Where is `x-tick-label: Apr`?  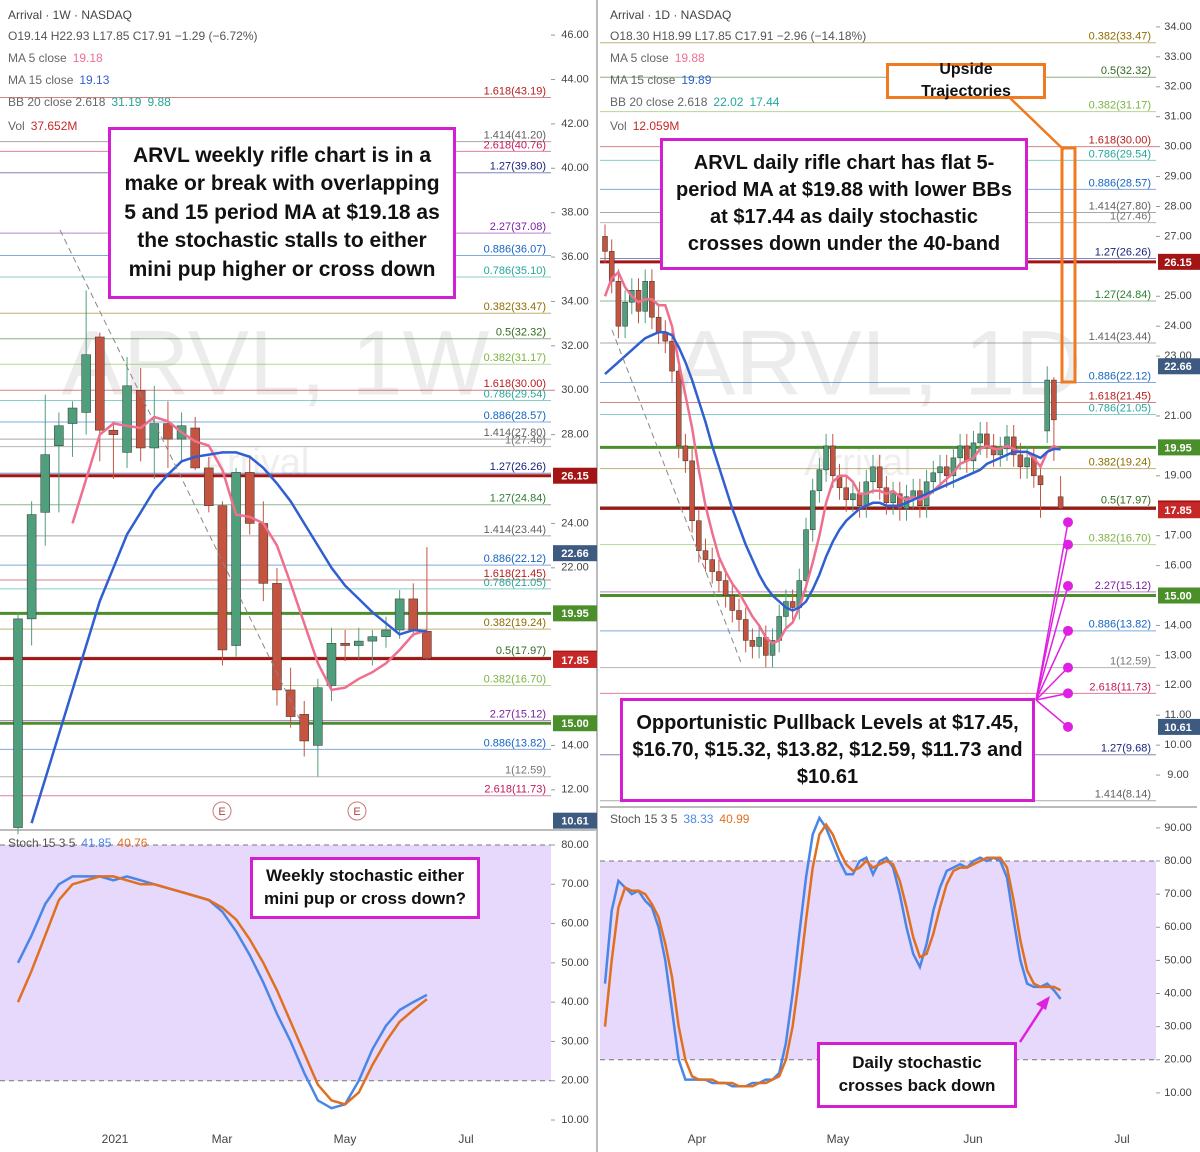 x-tick-label: Apr is located at coordinates (697, 1139).